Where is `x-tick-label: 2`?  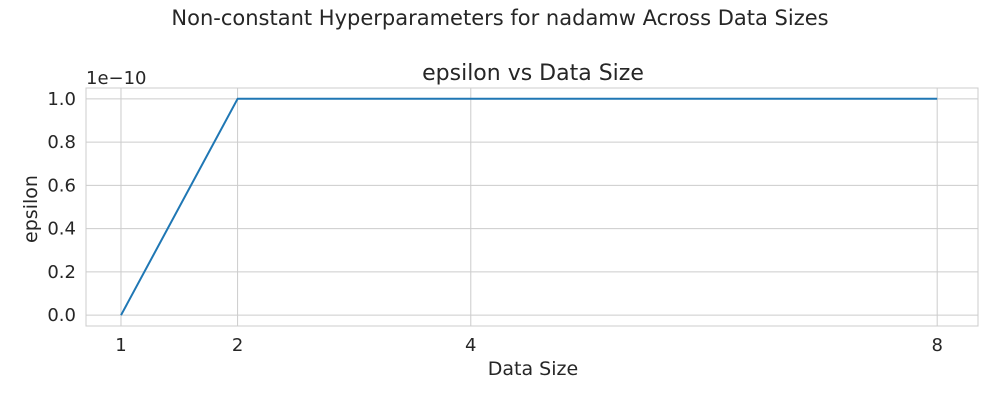
x-tick-label: 2 is located at coordinates (237, 345).